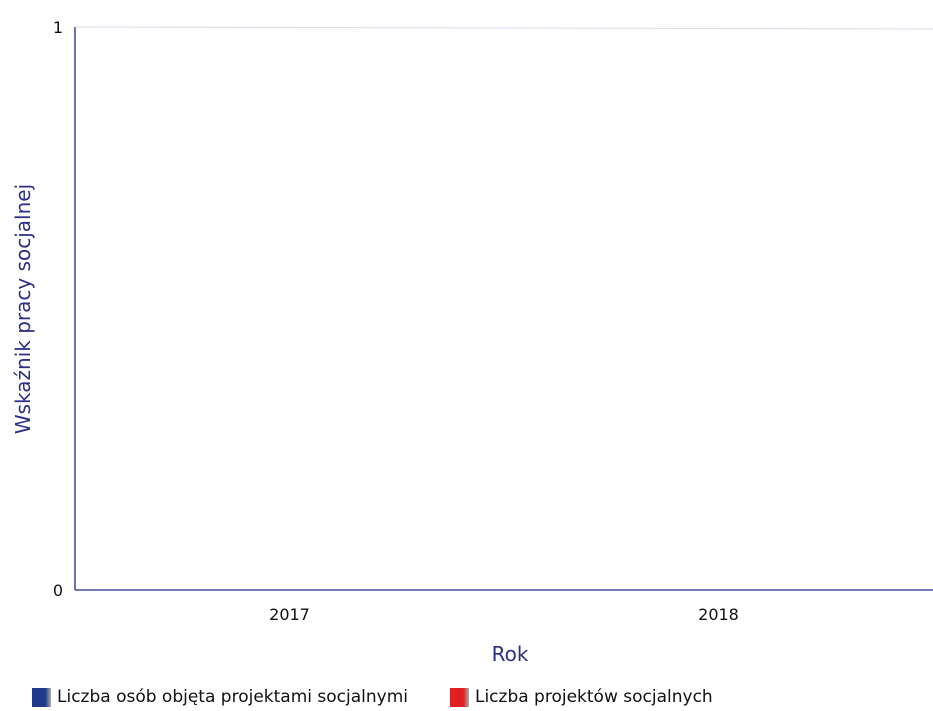 Image resolution: width=933 pixels, height=711 pixels. Describe the element at coordinates (232, 697) in the screenshot. I see `legend-label-people: Liczba osób objęta projektami socjalnymi` at that location.